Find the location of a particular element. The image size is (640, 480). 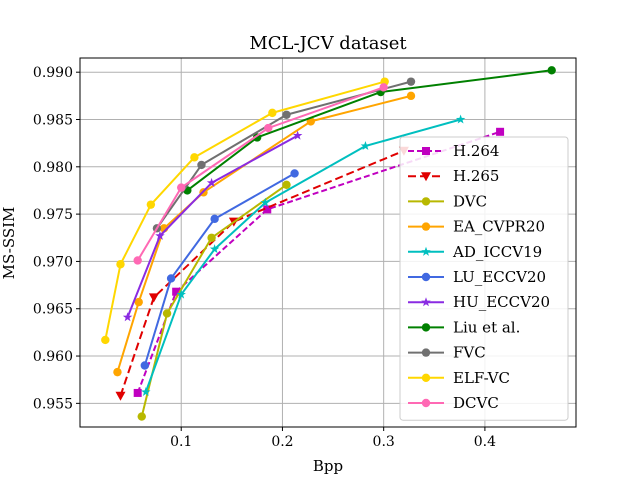

x-tick-label: 0.4 is located at coordinates (485, 442).